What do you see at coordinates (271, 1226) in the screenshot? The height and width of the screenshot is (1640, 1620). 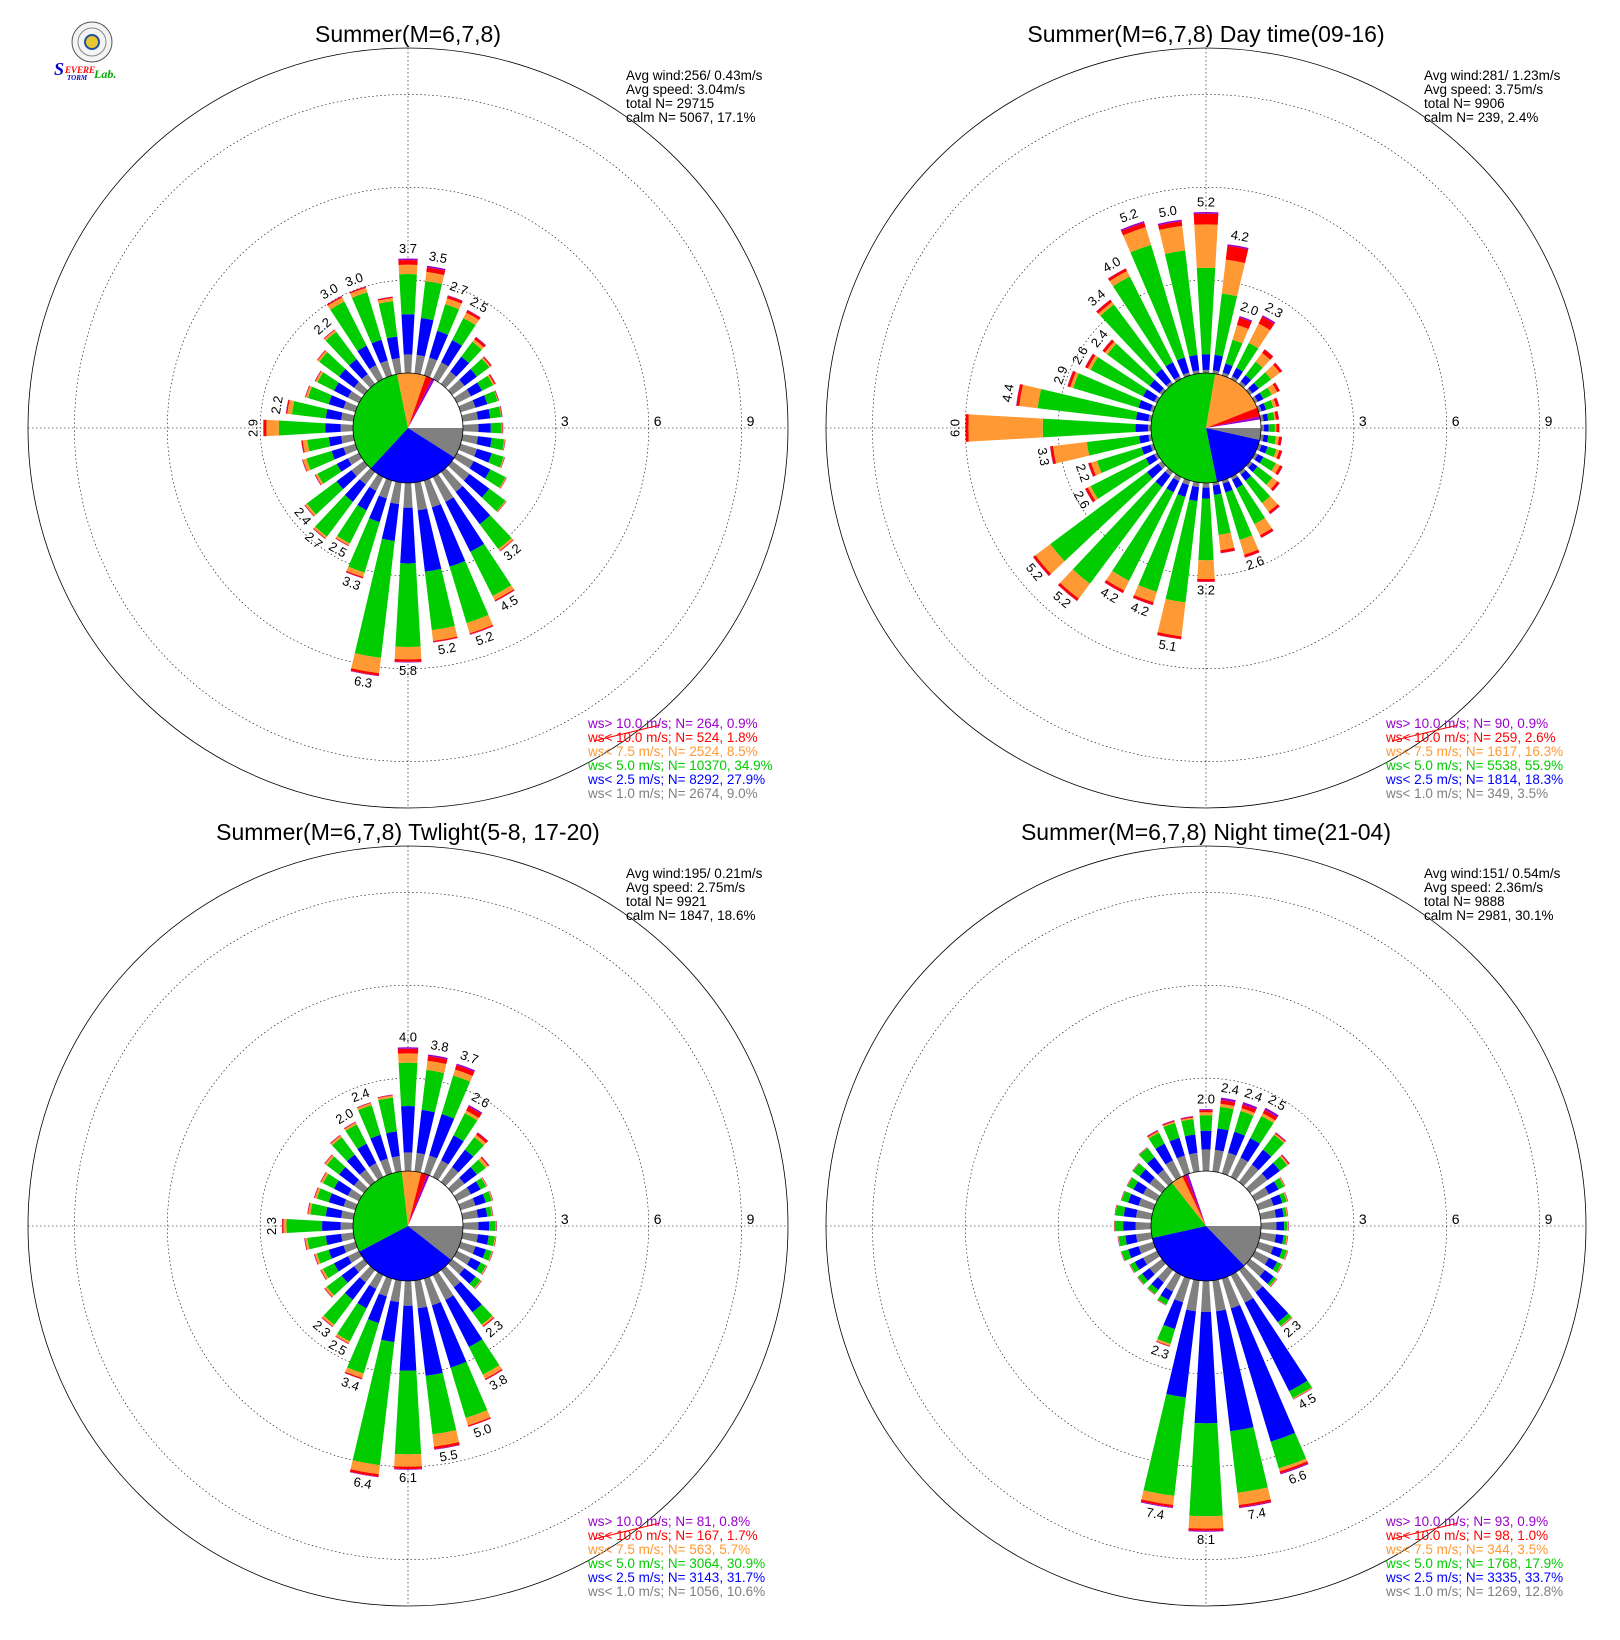 I see `bar-value-label: 2.3` at bounding box center [271, 1226].